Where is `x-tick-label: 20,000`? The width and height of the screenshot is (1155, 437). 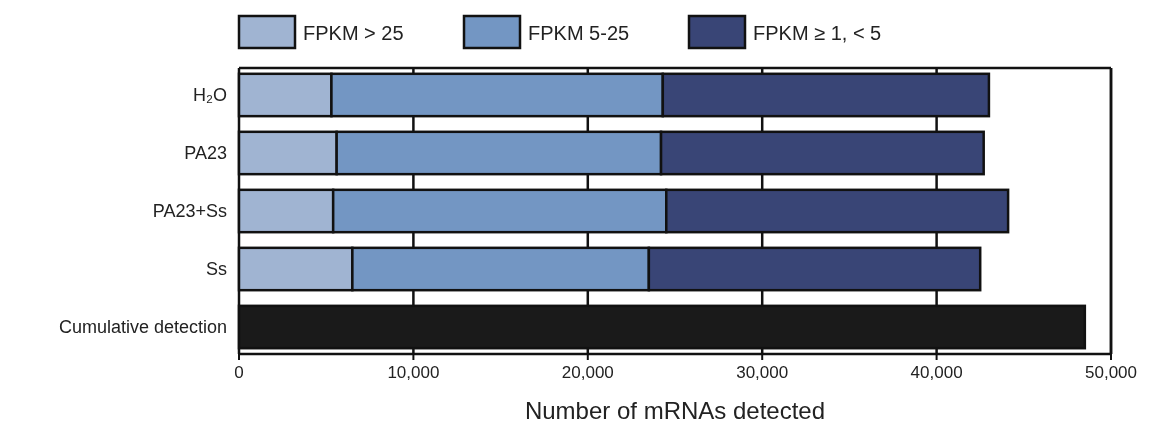
x-tick-label: 20,000 is located at coordinates (587, 372).